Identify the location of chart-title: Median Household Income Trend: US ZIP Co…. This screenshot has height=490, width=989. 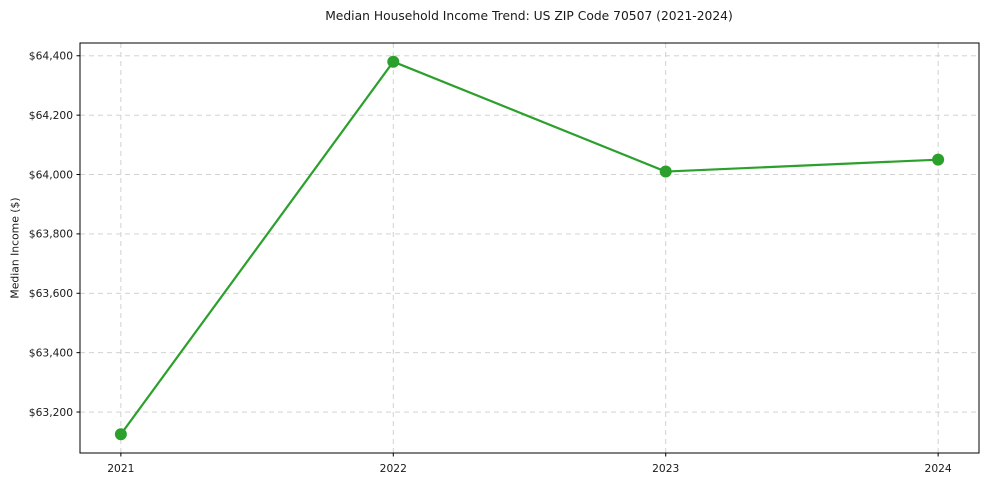
(529, 16).